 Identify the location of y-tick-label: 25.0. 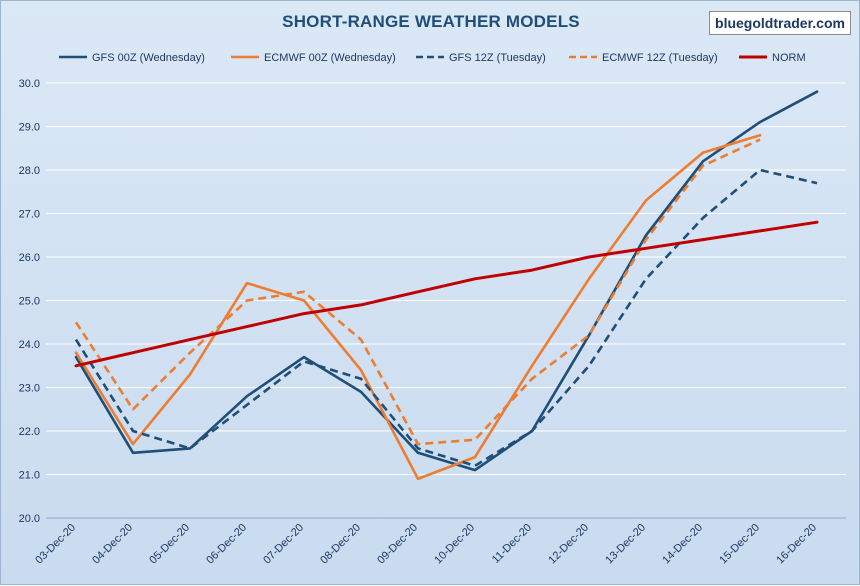
(29, 302).